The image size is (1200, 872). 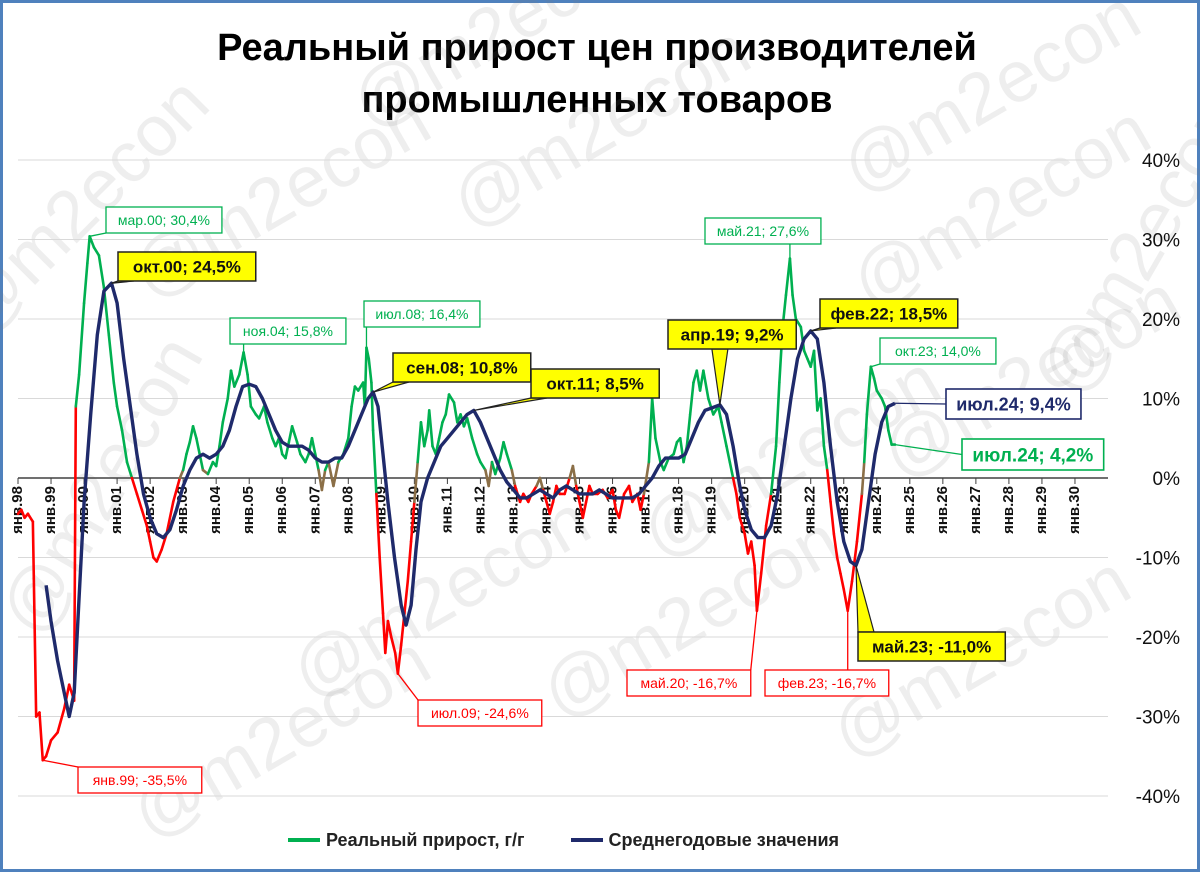 What do you see at coordinates (1158, 479) in the screenshot?
I see `y-axis-tick-labels: 40% 30% 20% 10% 0% -10% -20% -30% -40%` at bounding box center [1158, 479].